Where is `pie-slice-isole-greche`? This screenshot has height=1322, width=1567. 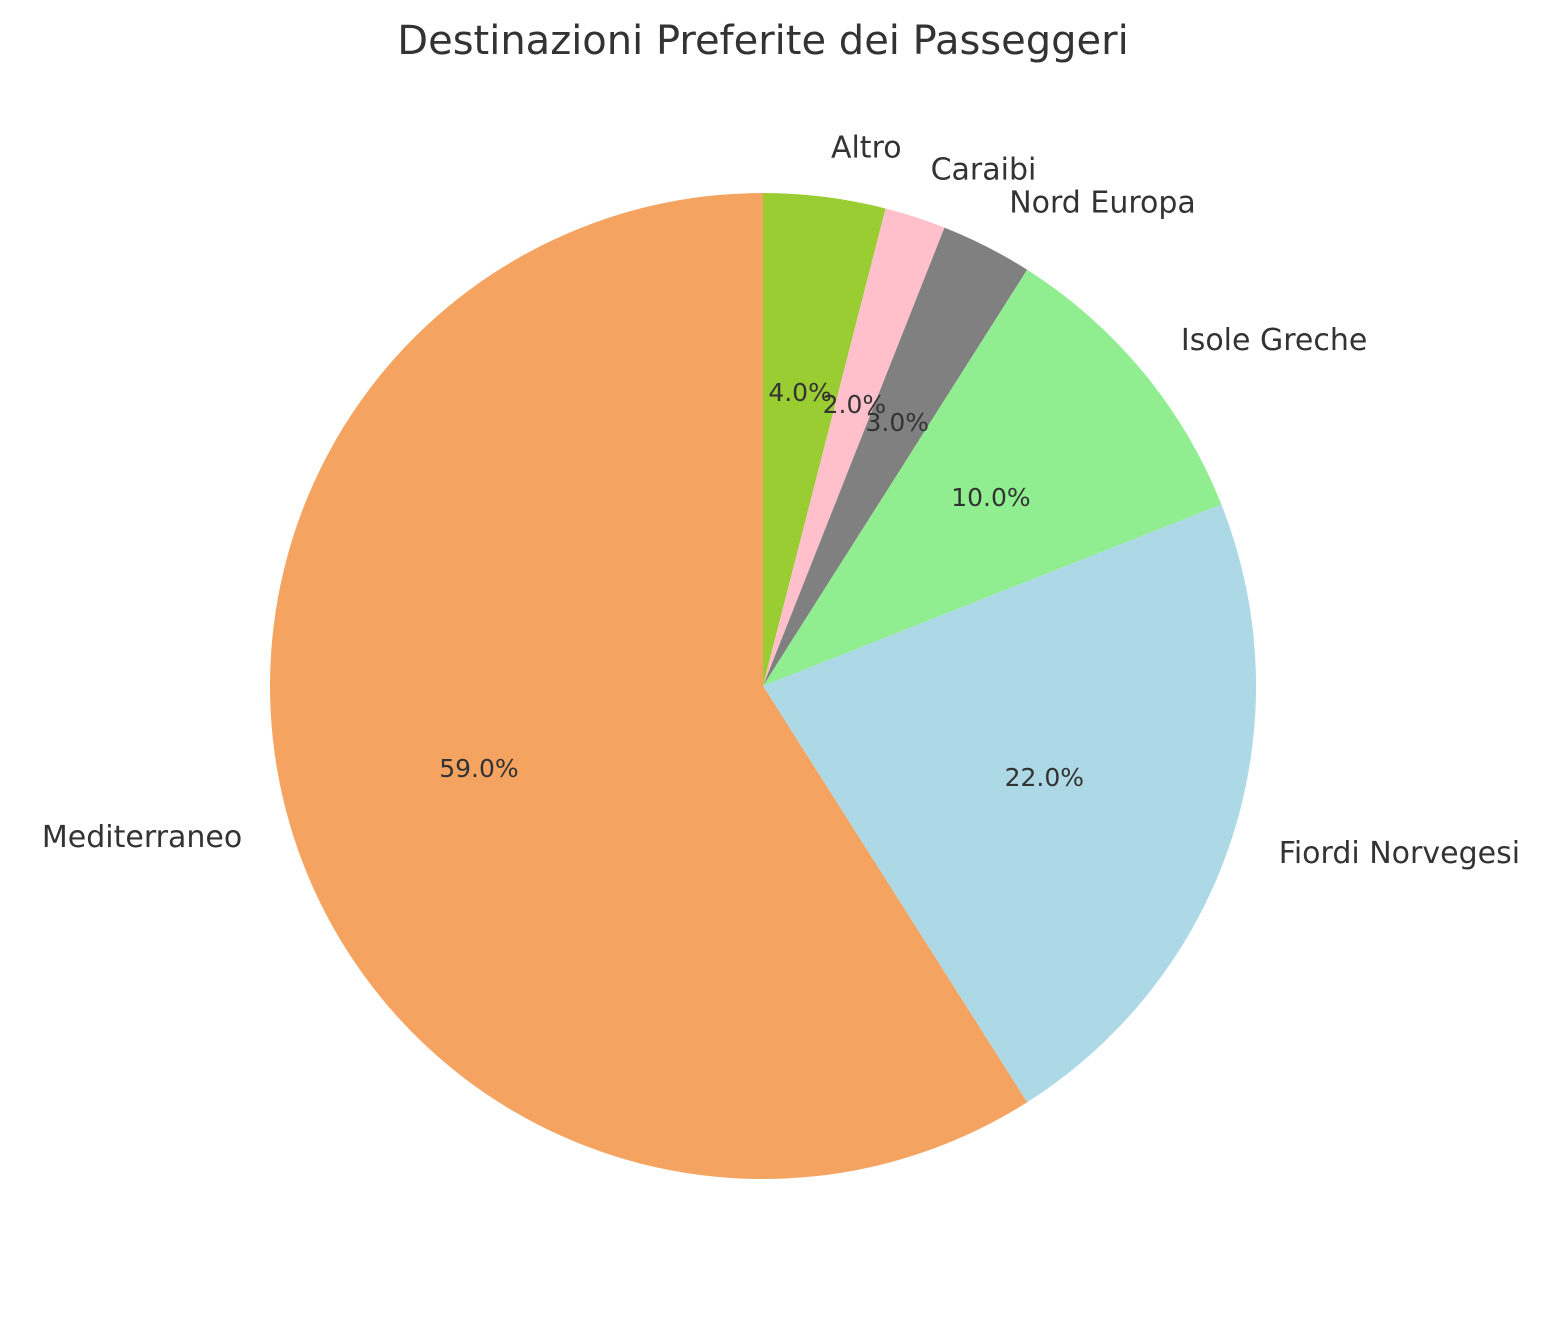 pie-slice-isole-greche is located at coordinates (992, 477).